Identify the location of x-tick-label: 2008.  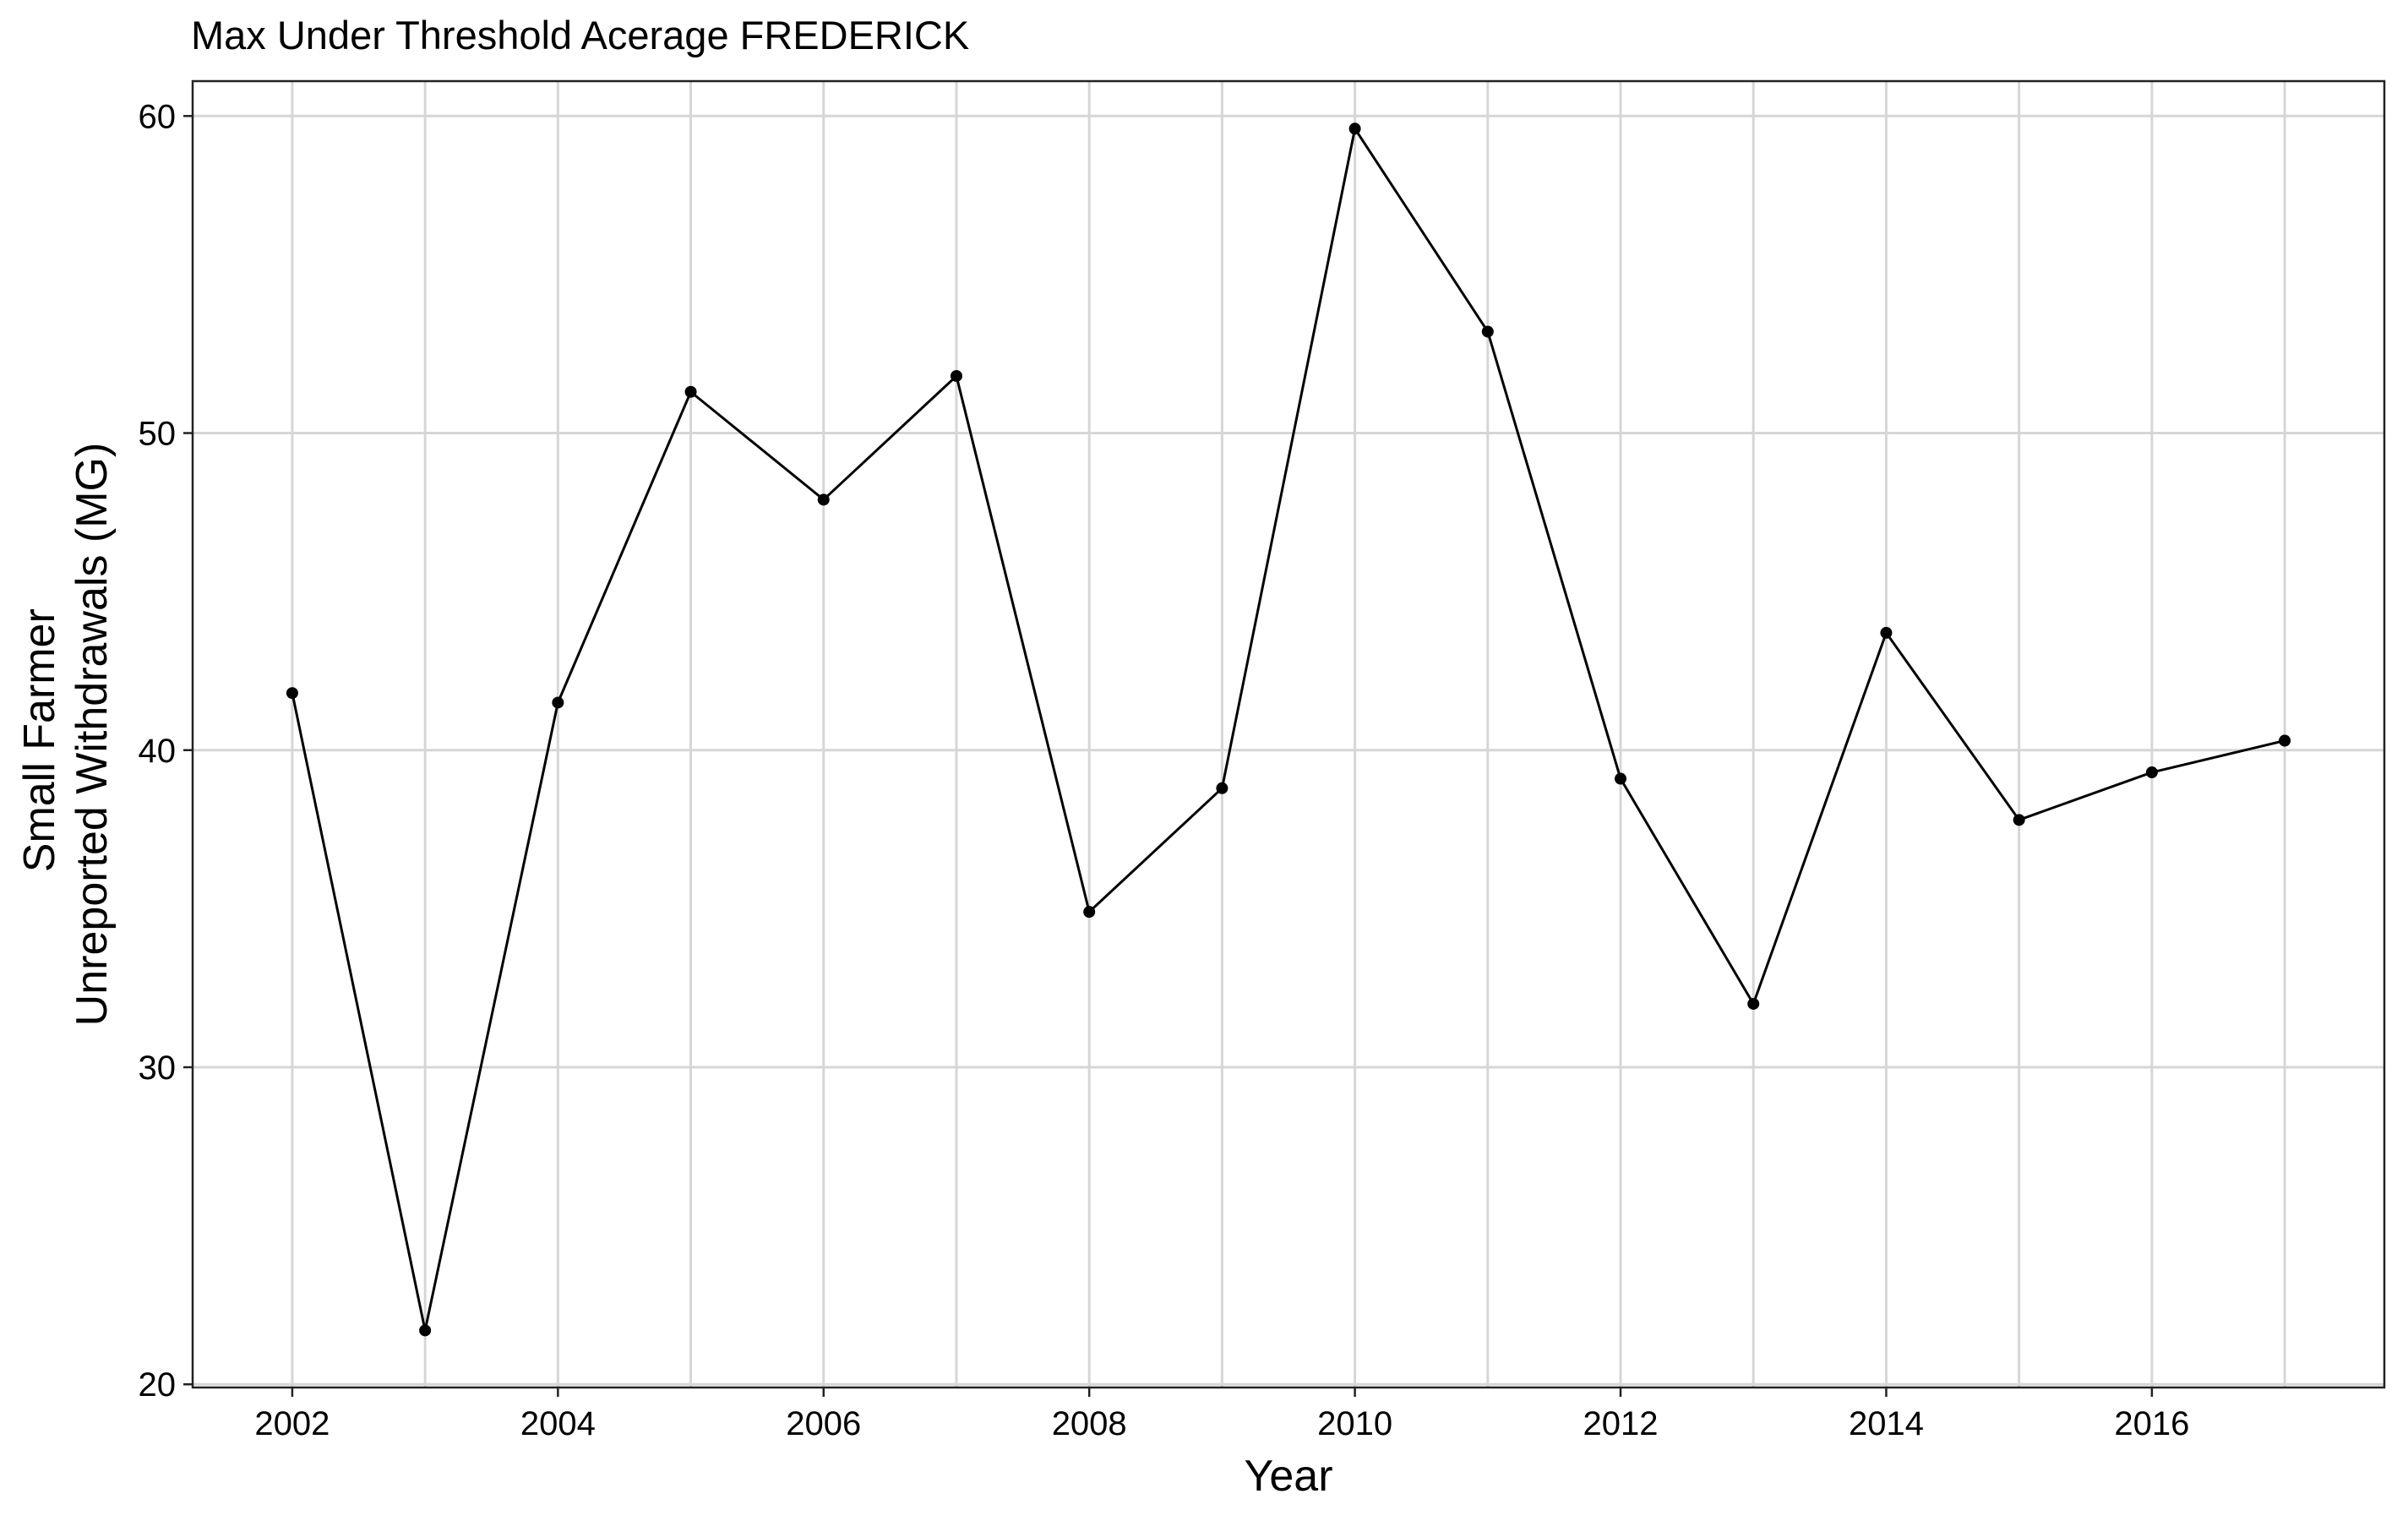
(1089, 1423).